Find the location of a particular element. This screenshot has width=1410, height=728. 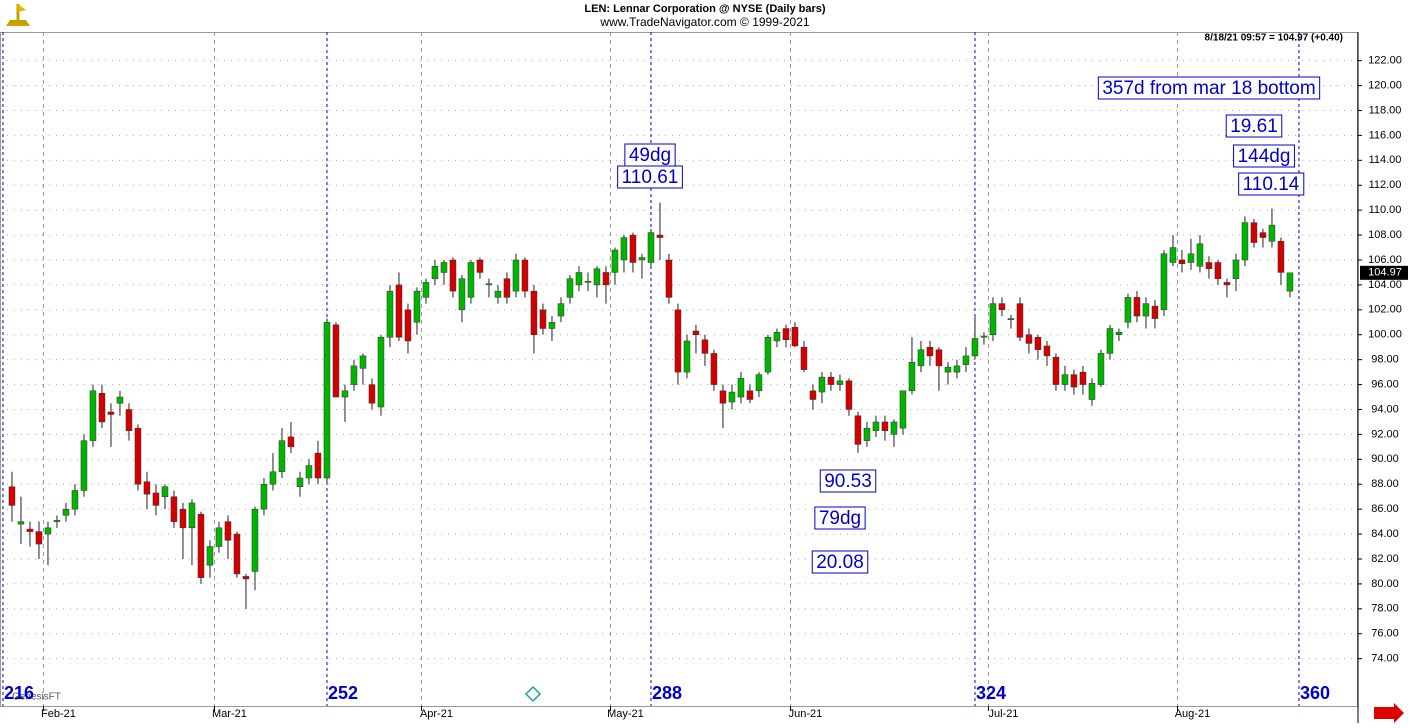

annotation: 357d from mar 18 bottom is located at coordinates (1208, 88).